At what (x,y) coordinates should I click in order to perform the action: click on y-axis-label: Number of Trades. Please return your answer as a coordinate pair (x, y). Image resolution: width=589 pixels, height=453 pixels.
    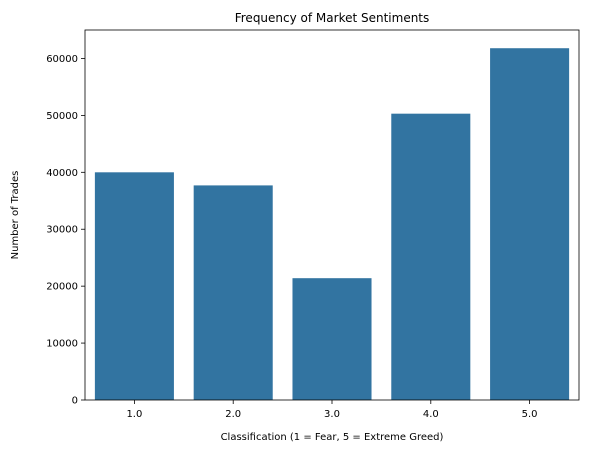
    Looking at the image, I should click on (15, 215).